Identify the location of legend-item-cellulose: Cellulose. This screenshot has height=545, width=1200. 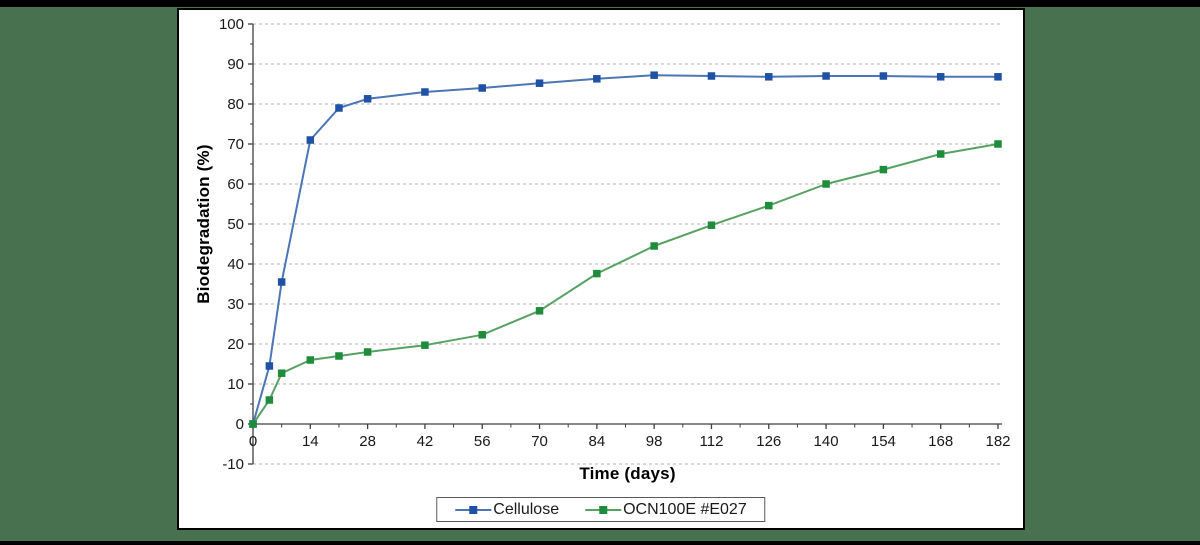
(507, 510).